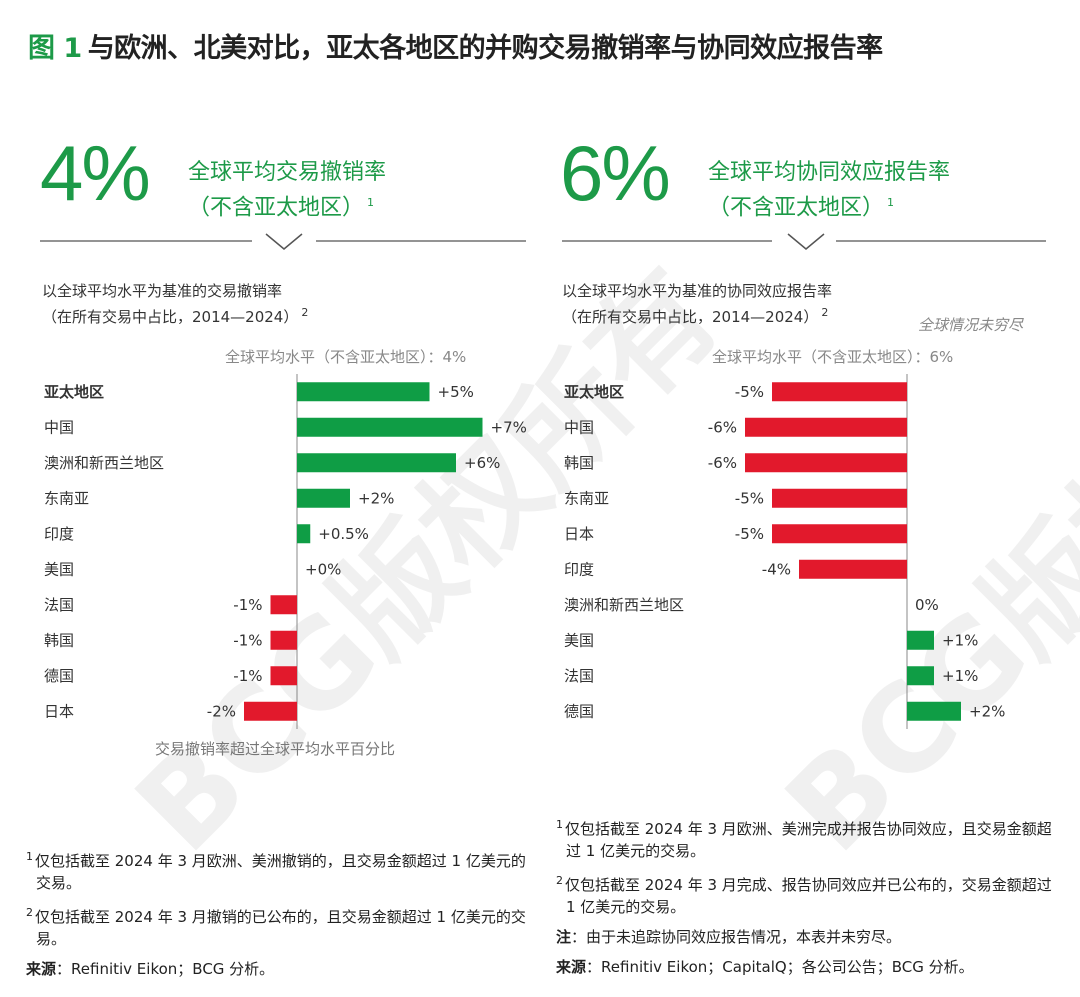 This screenshot has height=997, width=1080. I want to click on value-label: +0%, so click(323, 569).